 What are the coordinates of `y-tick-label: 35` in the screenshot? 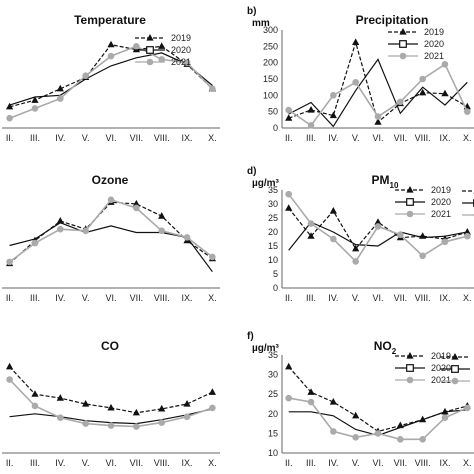 It's located at (273, 355).